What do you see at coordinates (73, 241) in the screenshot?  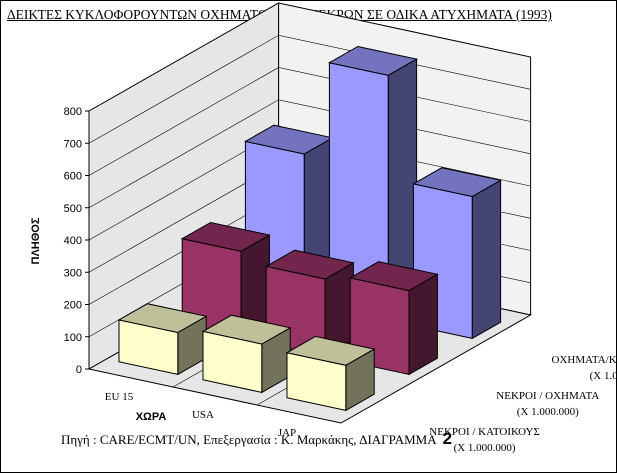 I see `y-tick-label: 400` at bounding box center [73, 241].